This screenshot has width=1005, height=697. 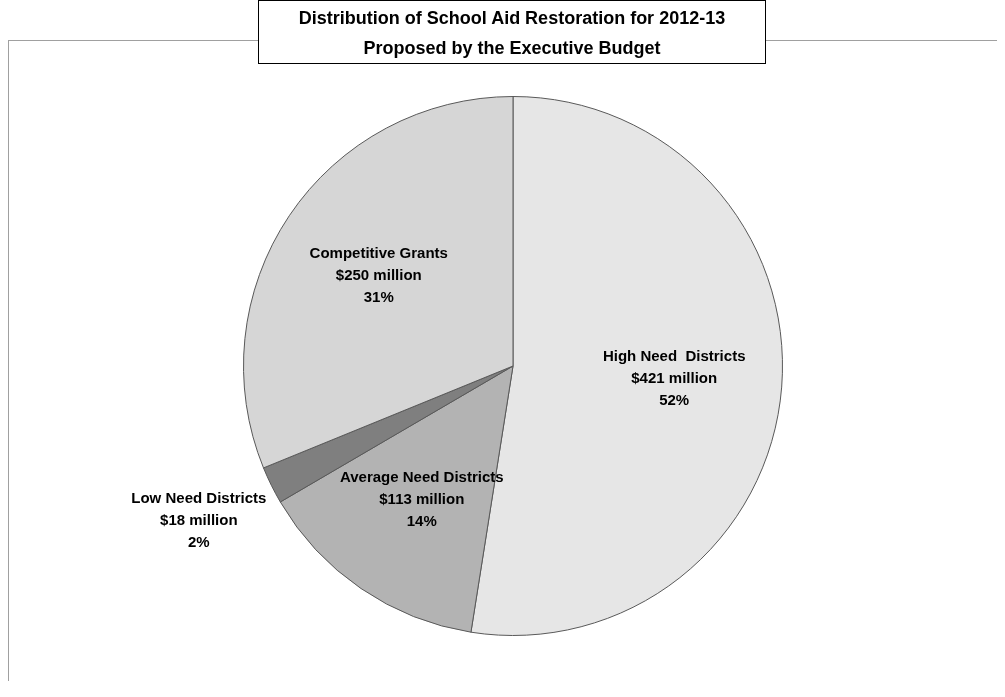 I want to click on slice-label: High Need Districts, so click(x=674, y=355).